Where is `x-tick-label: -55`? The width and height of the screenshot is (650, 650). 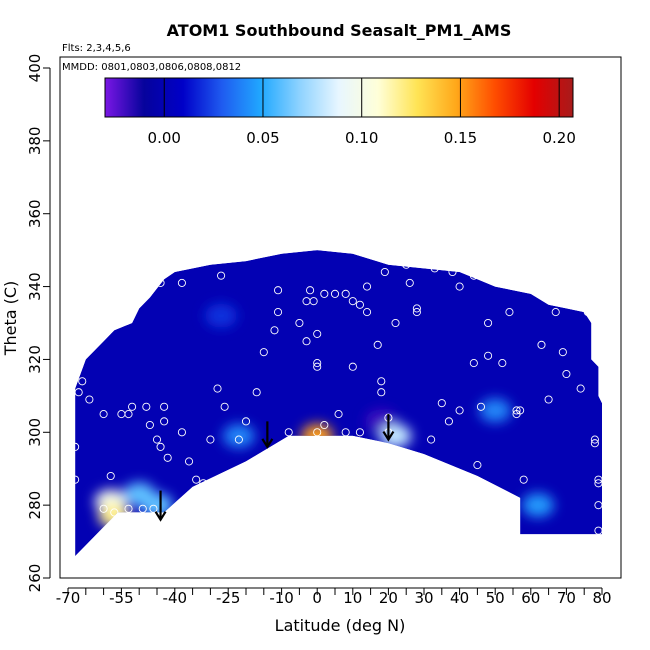 x-tick-label: -55 is located at coordinates (121, 598).